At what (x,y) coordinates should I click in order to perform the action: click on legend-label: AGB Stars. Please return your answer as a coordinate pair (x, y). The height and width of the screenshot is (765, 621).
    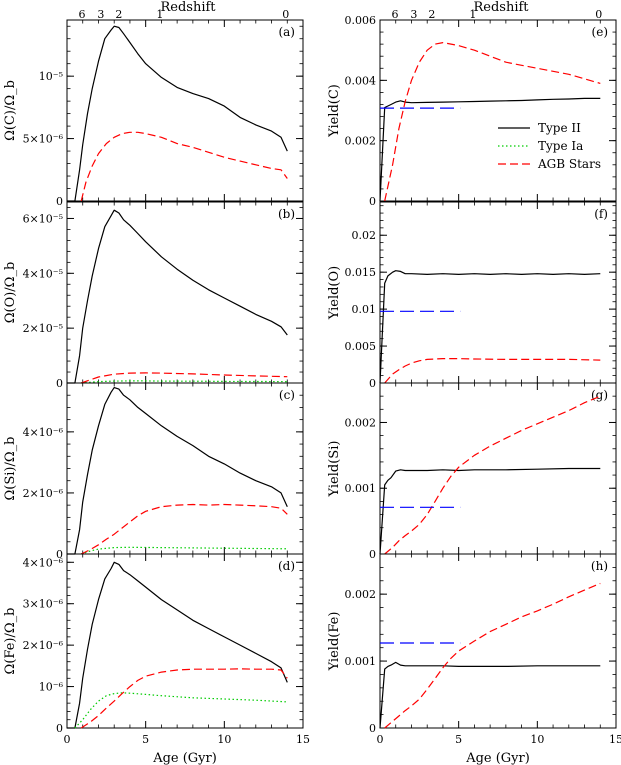
    Looking at the image, I should click on (569, 164).